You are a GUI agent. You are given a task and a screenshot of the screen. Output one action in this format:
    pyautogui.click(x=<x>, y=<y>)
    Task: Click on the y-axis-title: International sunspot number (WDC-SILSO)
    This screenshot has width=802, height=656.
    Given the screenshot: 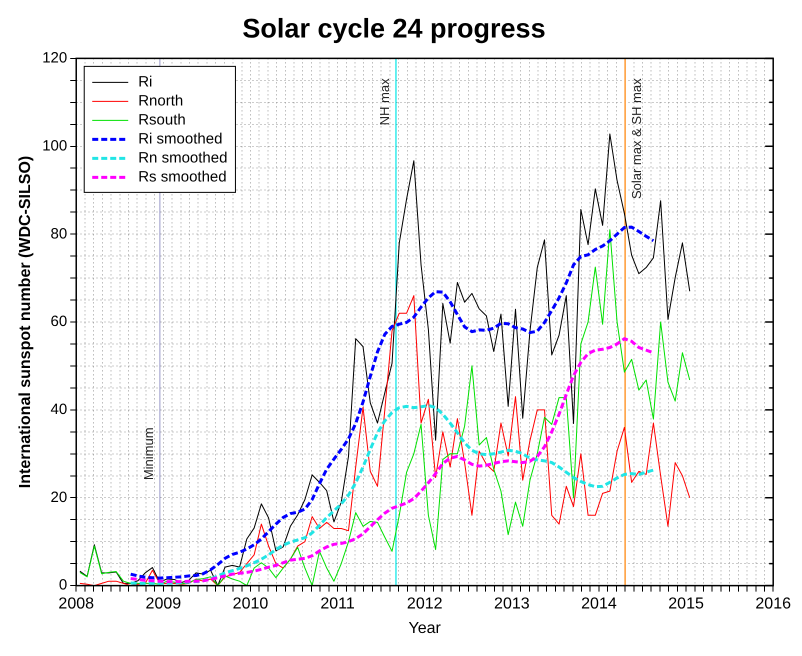 What is the action you would take?
    pyautogui.click(x=25, y=322)
    